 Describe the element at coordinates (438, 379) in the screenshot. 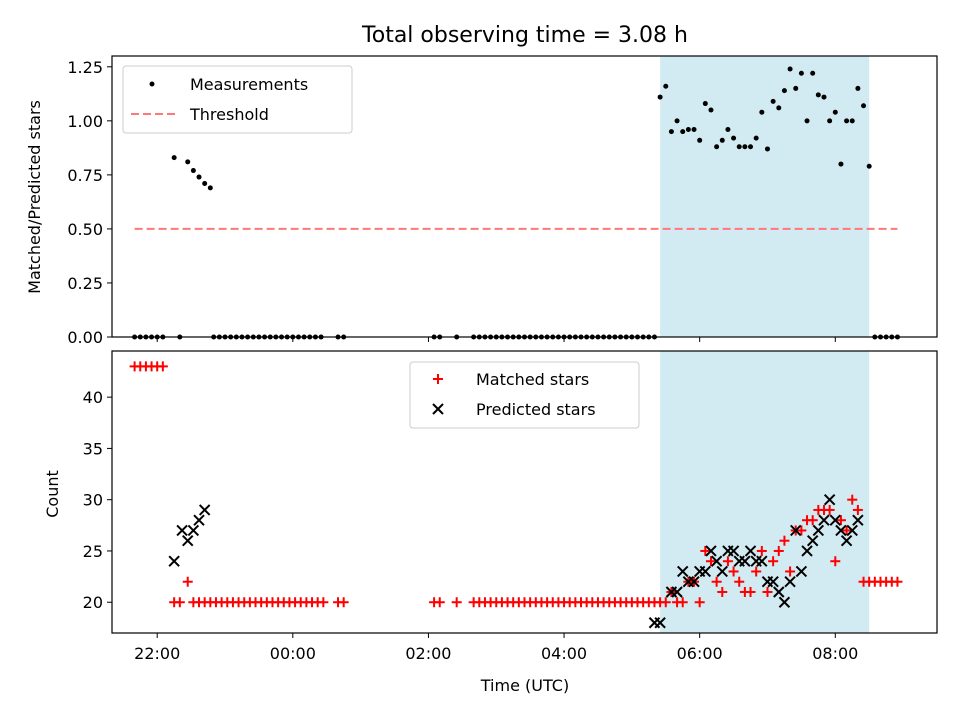

I see `legend-matched-marker` at that location.